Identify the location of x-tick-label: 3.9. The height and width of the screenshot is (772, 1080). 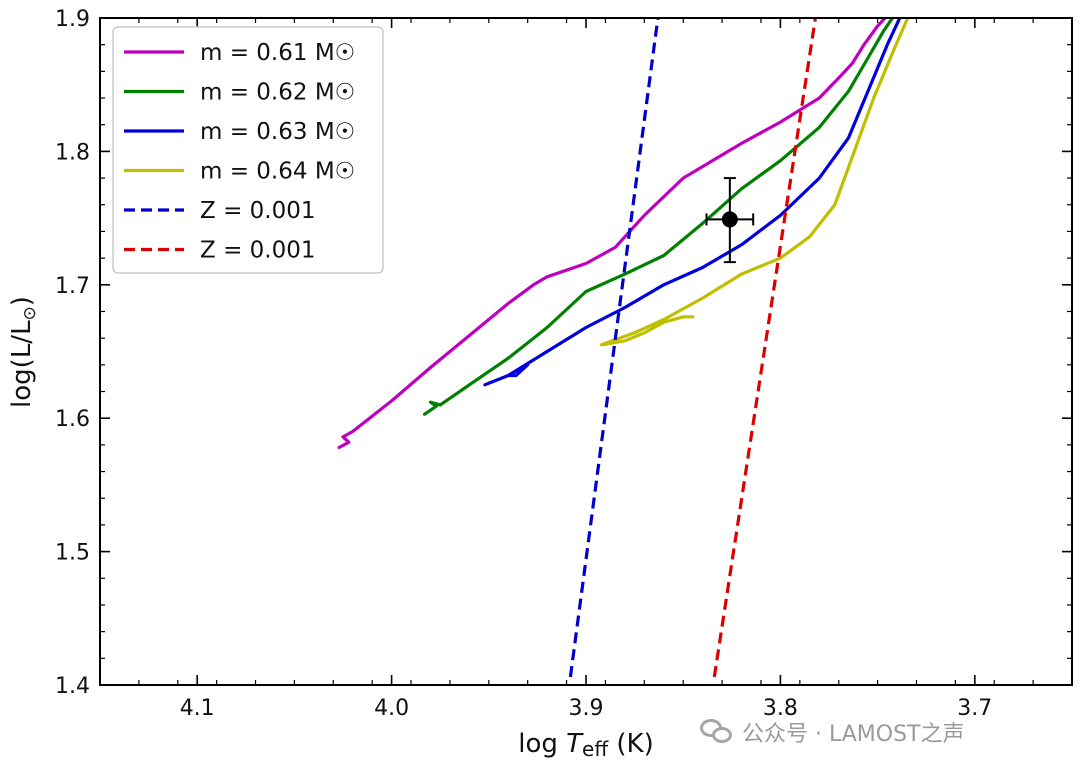
(586, 708).